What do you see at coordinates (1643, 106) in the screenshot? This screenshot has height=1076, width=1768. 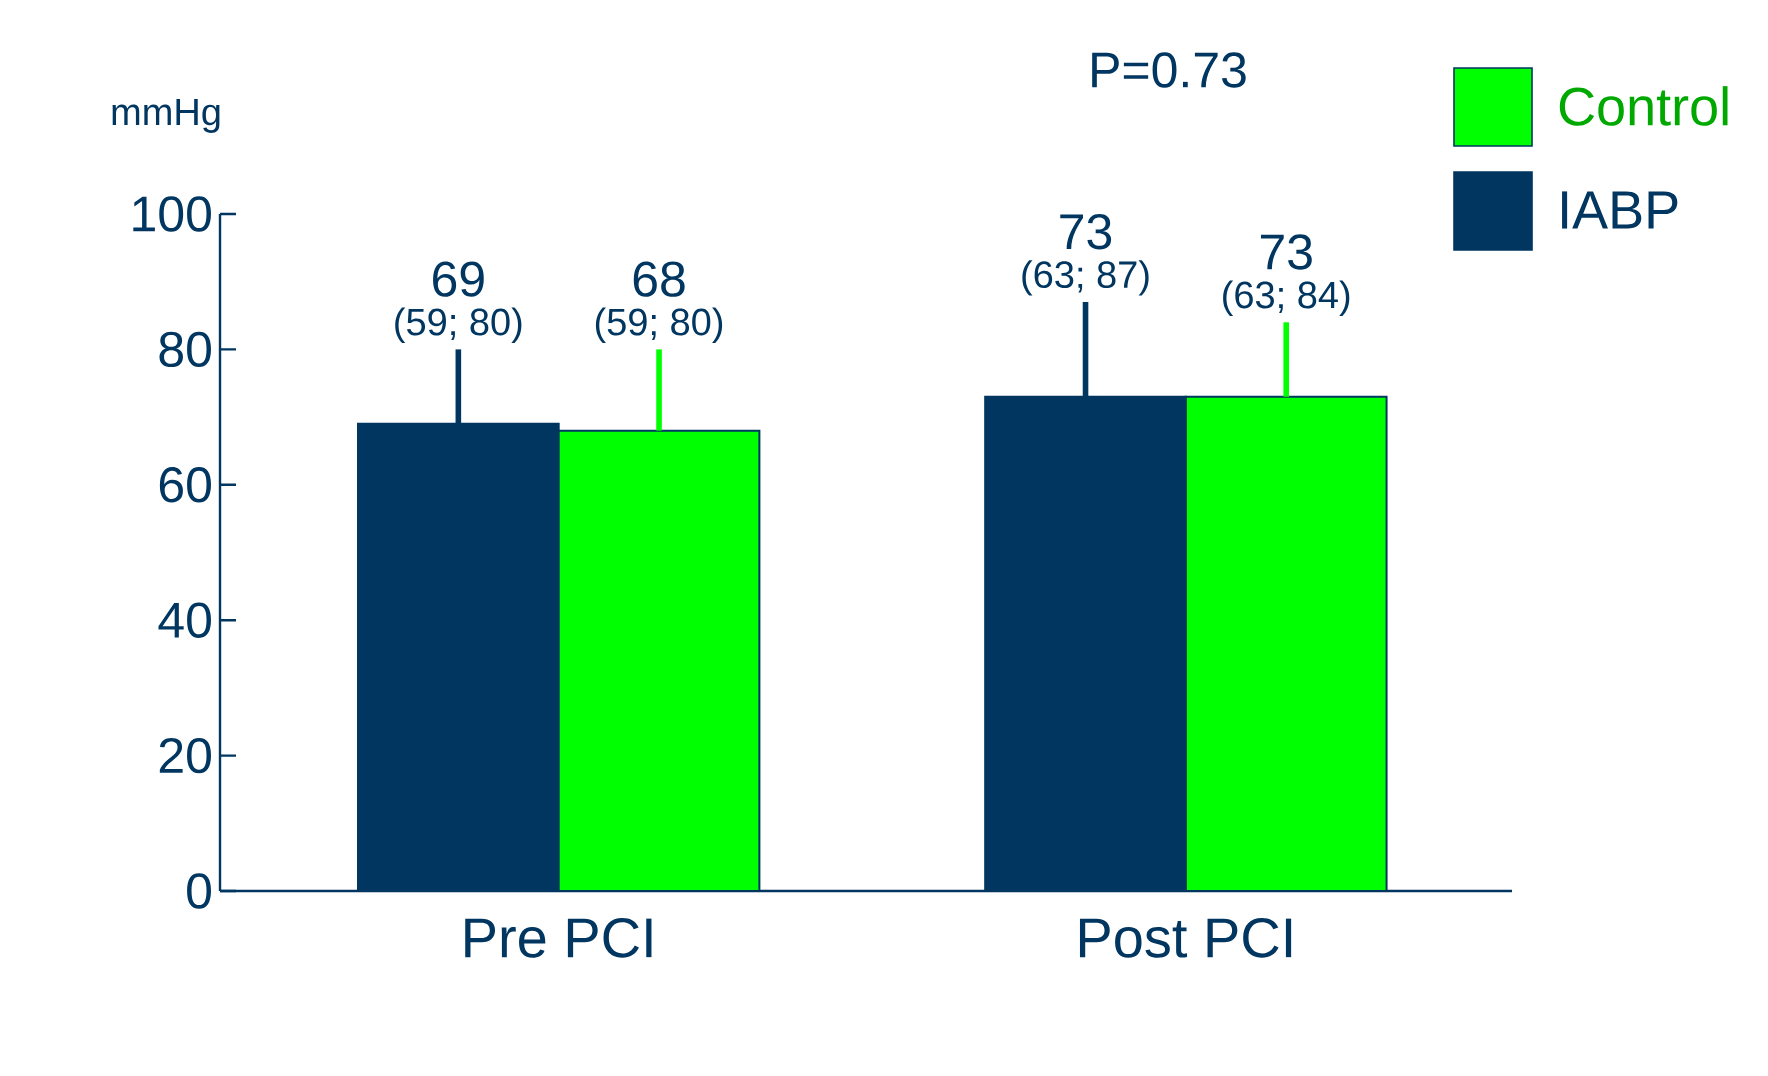 I see `legend-label: Control` at bounding box center [1643, 106].